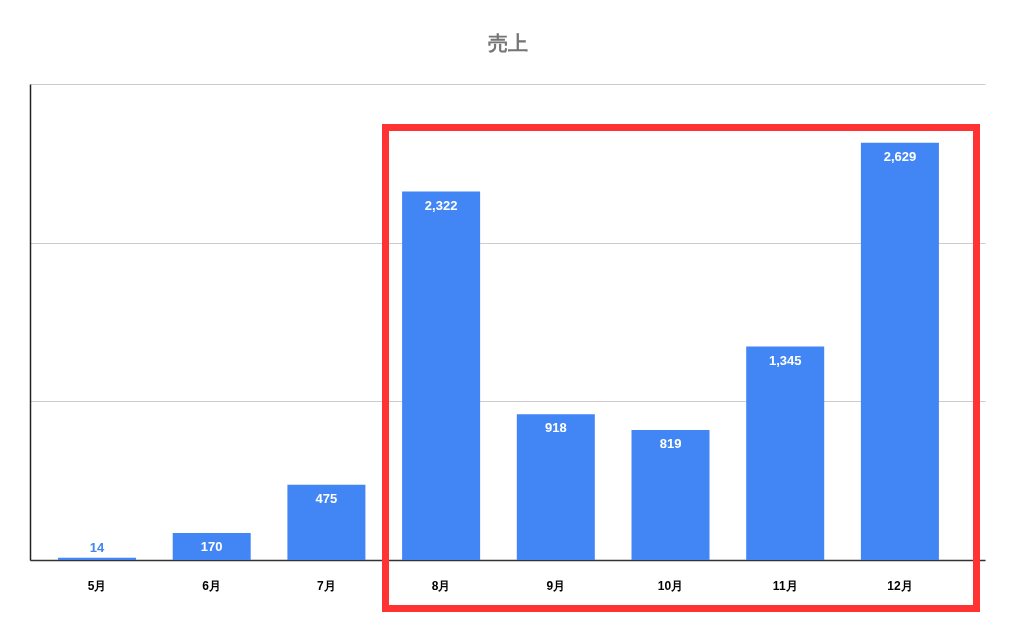  Describe the element at coordinates (900, 156) in the screenshot. I see `data-label: 2,629` at that location.